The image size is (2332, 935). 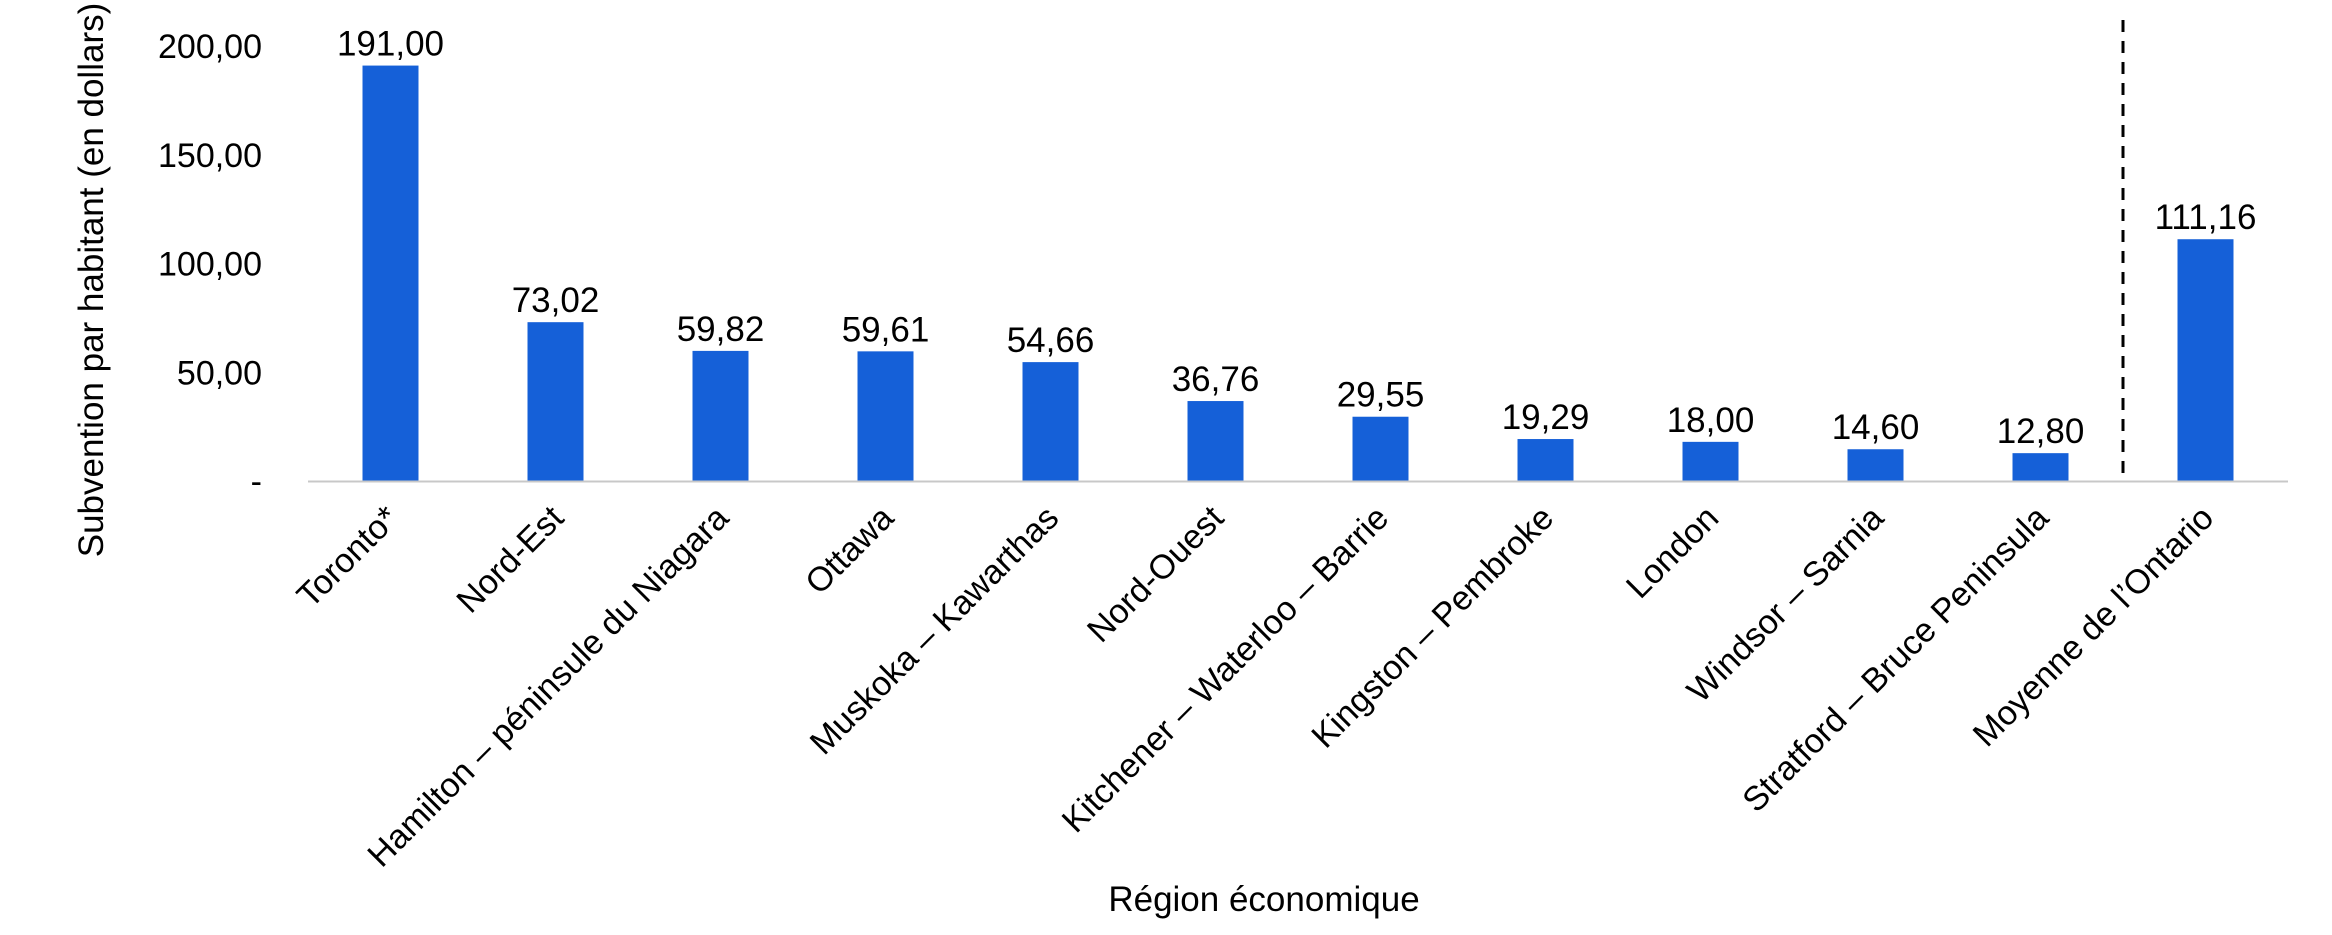 I want to click on data-label: 59,61, so click(x=886, y=329).